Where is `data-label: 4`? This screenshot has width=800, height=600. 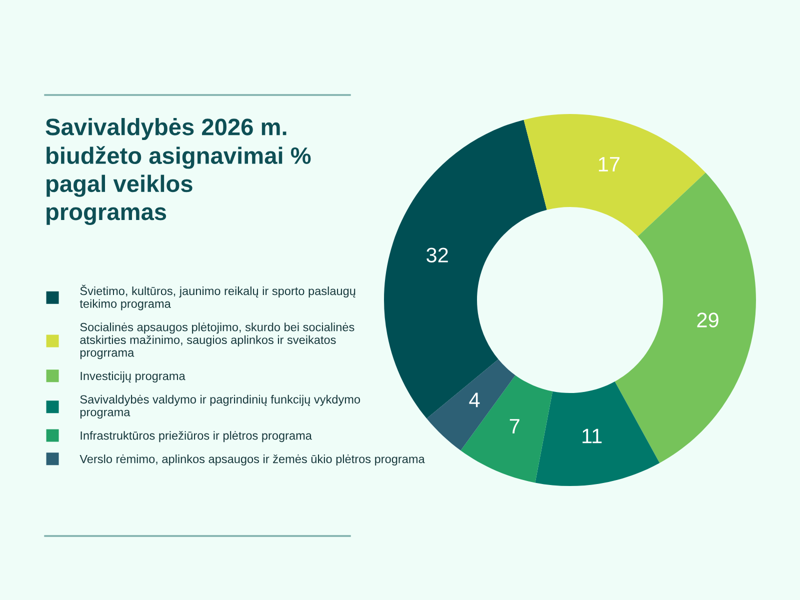 data-label: 4 is located at coordinates (474, 400).